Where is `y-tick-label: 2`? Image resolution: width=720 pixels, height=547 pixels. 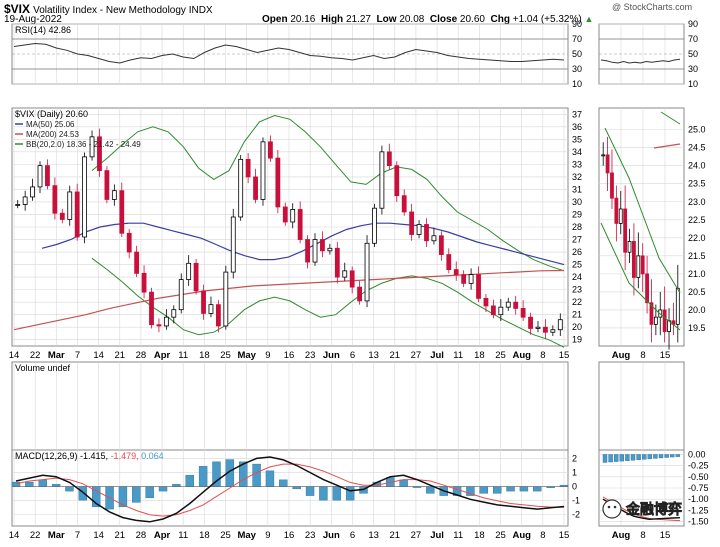 y-tick-label: 2 is located at coordinates (574, 458).